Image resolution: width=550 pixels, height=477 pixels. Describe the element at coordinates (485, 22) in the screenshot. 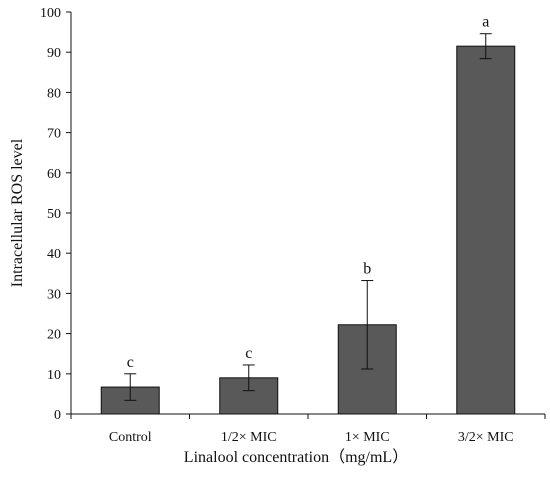

I see `significance-label: a` at that location.